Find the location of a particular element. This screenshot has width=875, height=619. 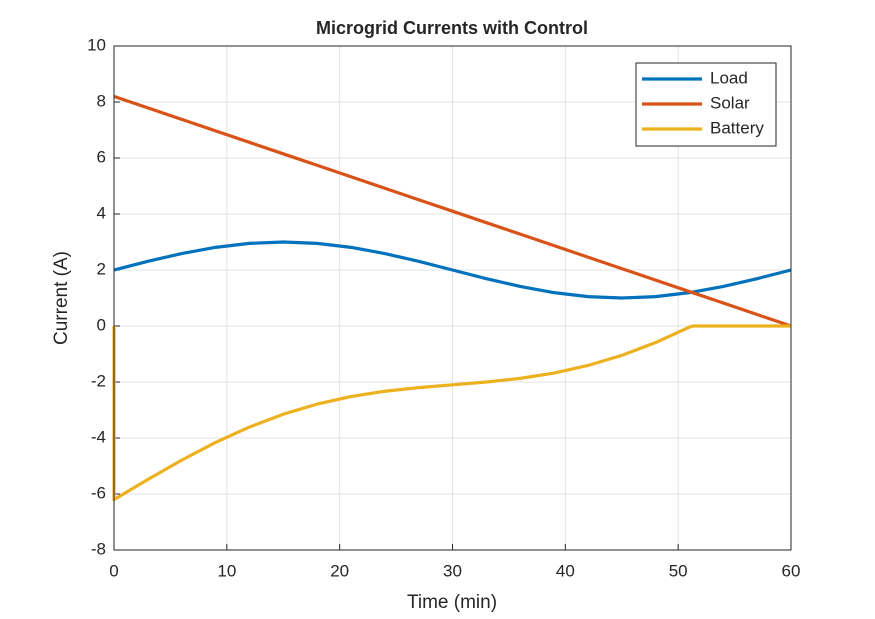

x-tick-label: 0 is located at coordinates (113, 570).